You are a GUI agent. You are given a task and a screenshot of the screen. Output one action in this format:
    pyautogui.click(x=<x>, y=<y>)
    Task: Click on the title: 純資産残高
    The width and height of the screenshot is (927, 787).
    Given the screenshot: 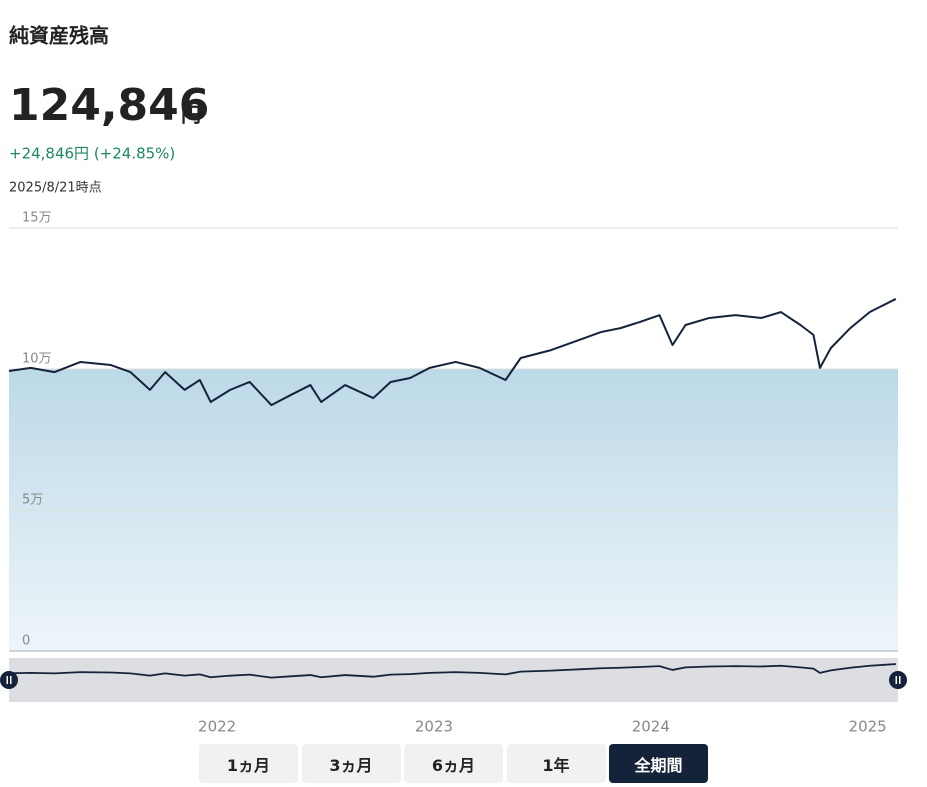 What is the action you would take?
    pyautogui.click(x=59, y=36)
    